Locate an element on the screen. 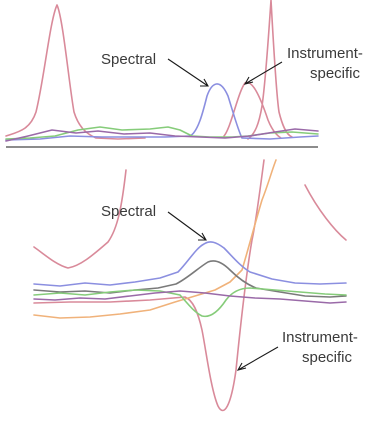  top-label-instrument-line1: Instrument- is located at coordinates (325, 53).